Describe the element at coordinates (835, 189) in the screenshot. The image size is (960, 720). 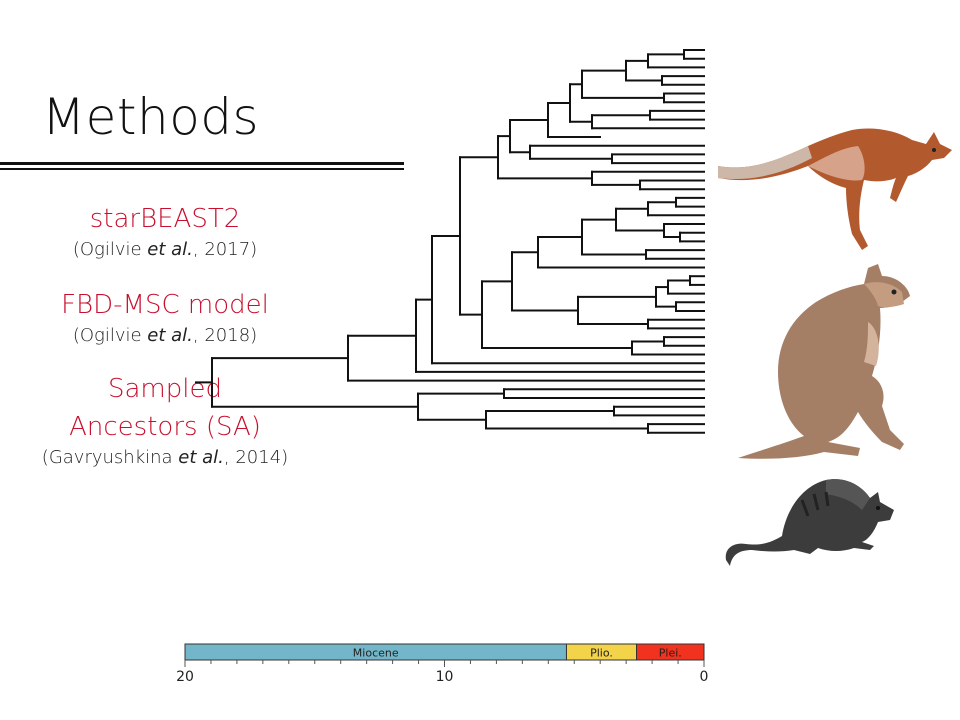
I see `kangaroo-icon` at that location.